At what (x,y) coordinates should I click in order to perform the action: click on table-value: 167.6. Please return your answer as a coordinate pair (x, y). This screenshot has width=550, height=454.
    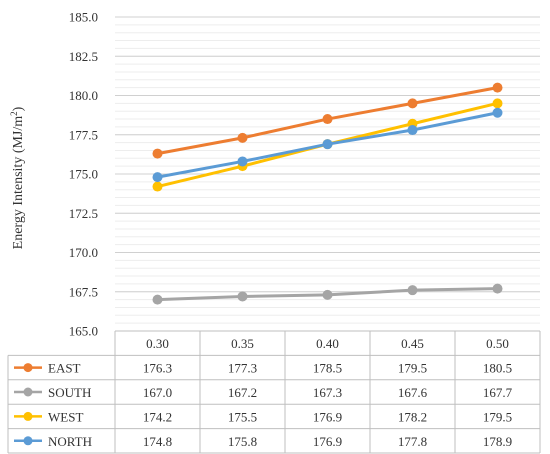
    Looking at the image, I should click on (413, 392).